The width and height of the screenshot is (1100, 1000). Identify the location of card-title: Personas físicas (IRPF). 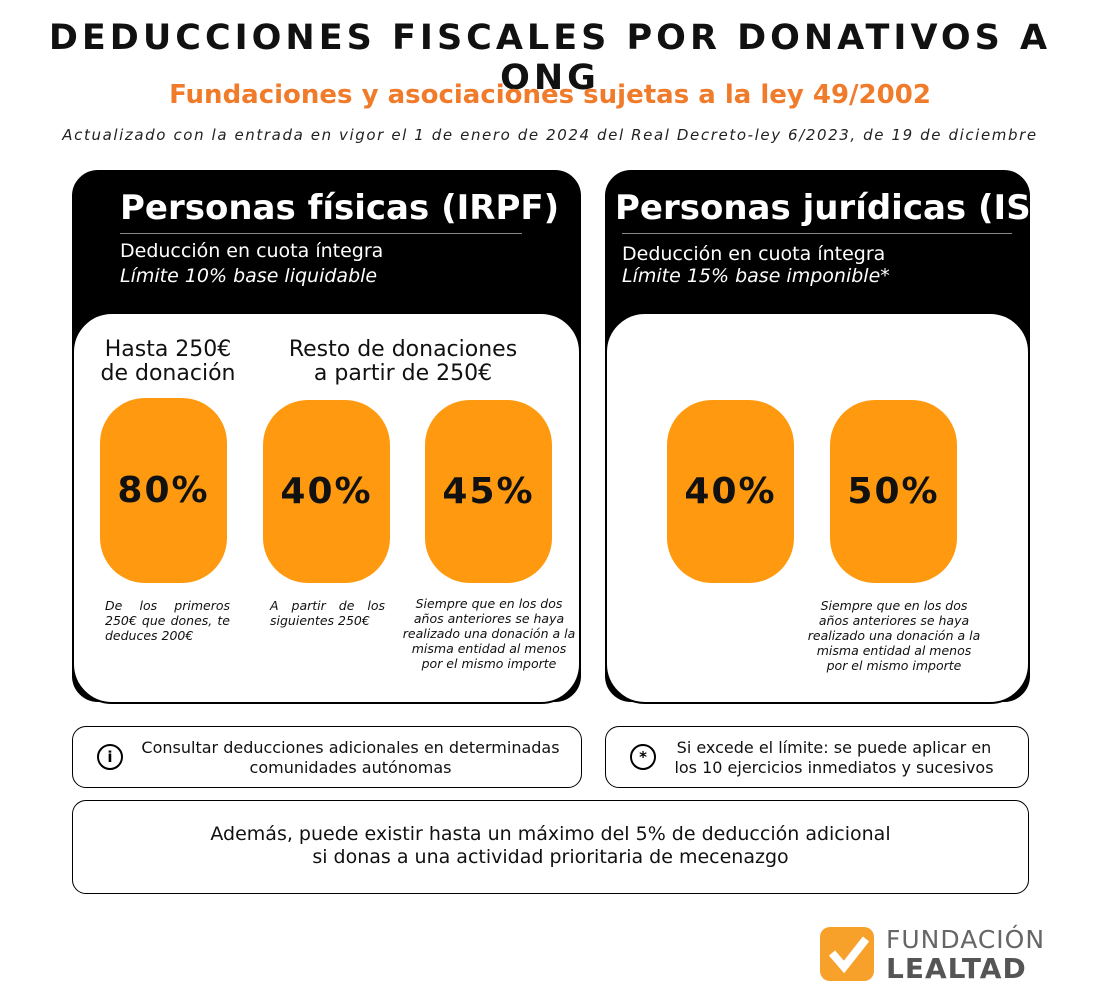
(340, 208).